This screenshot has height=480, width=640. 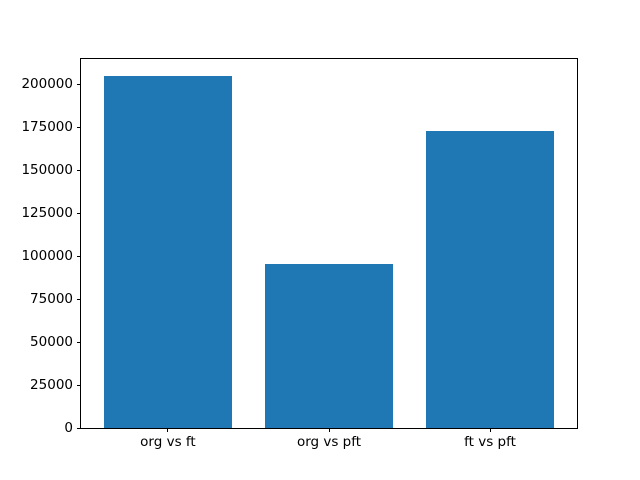 What do you see at coordinates (47, 213) in the screenshot?
I see `y-tick-label: 125000` at bounding box center [47, 213].